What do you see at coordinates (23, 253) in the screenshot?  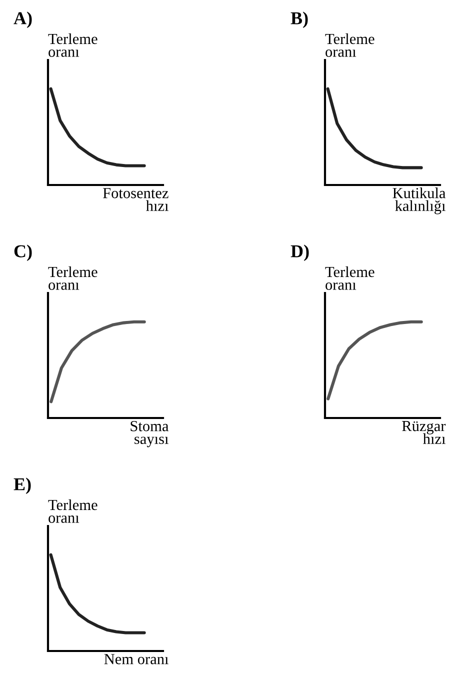 I see `chart-title: C)` at bounding box center [23, 253].